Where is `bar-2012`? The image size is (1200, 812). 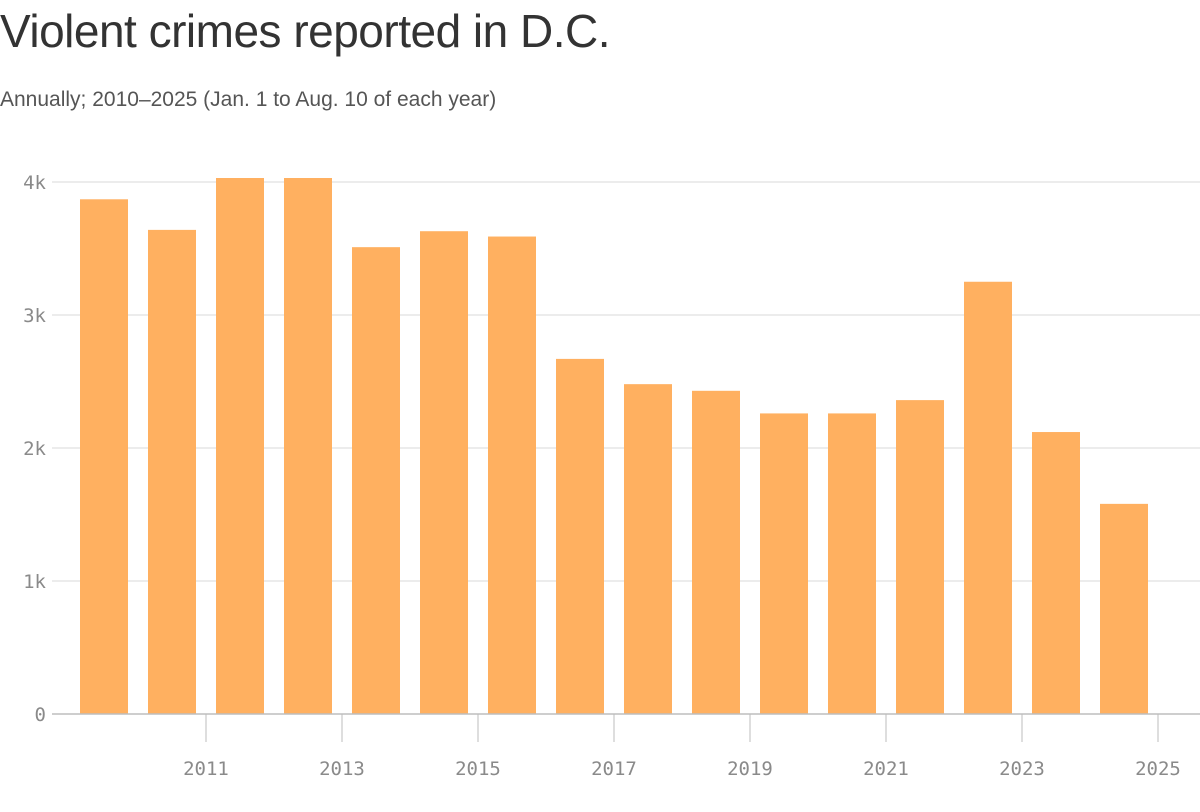 bar-2012 is located at coordinates (240, 446).